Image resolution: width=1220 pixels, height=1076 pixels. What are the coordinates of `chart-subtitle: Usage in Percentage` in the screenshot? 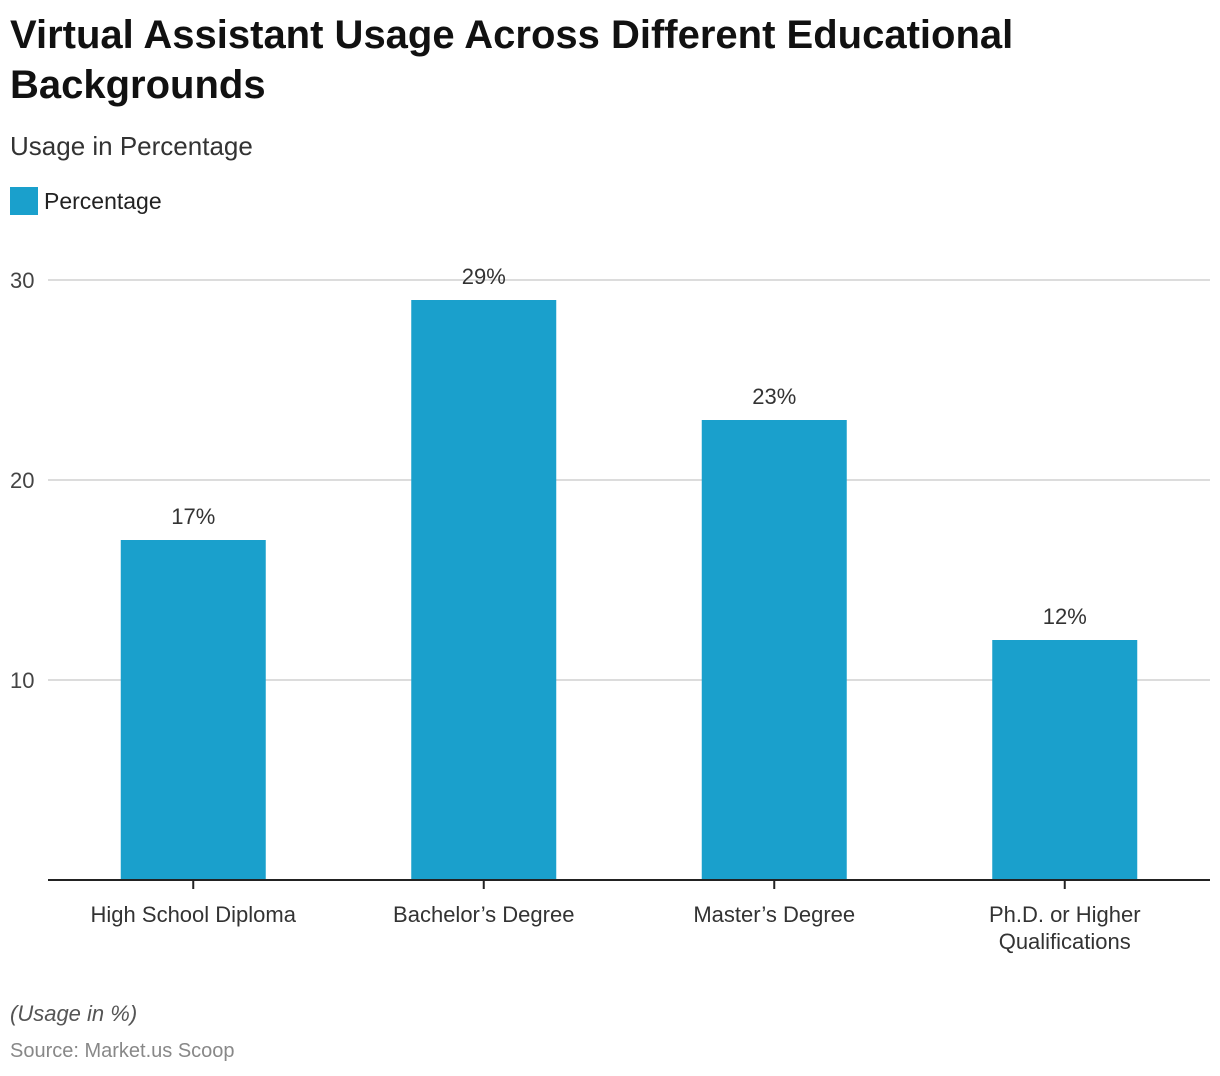 It's located at (131, 146).